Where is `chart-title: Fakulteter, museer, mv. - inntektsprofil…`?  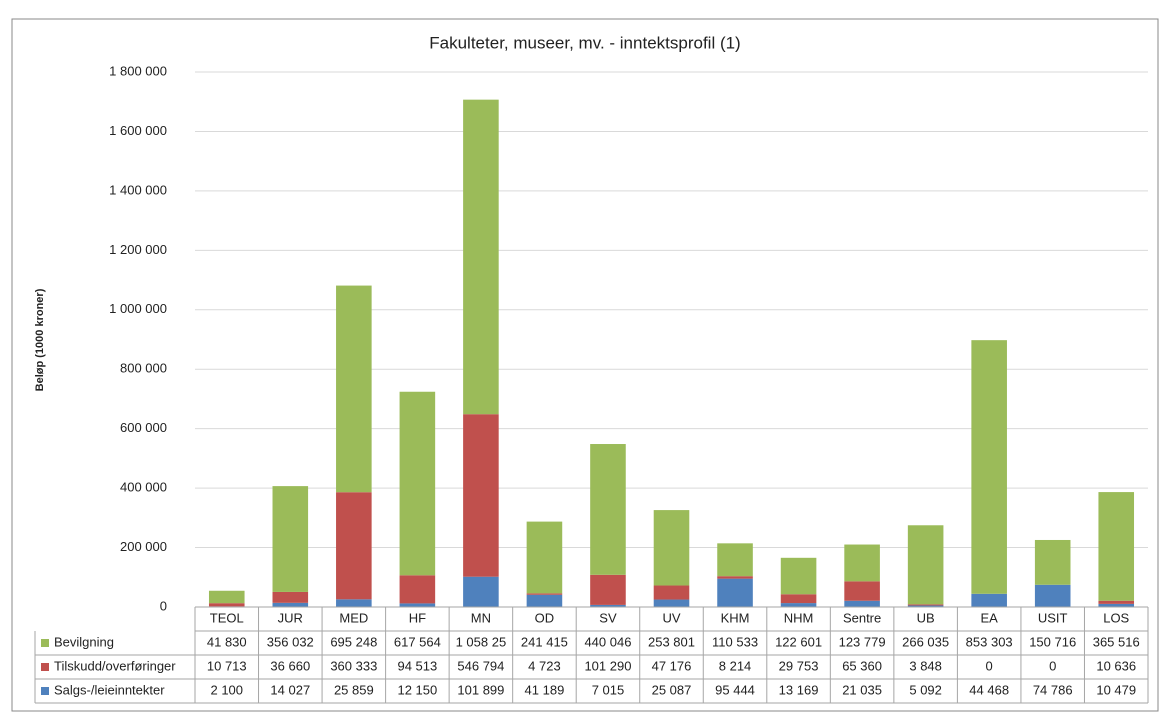 chart-title: Fakulteter, museer, mv. - inntektsprofil… is located at coordinates (584, 42).